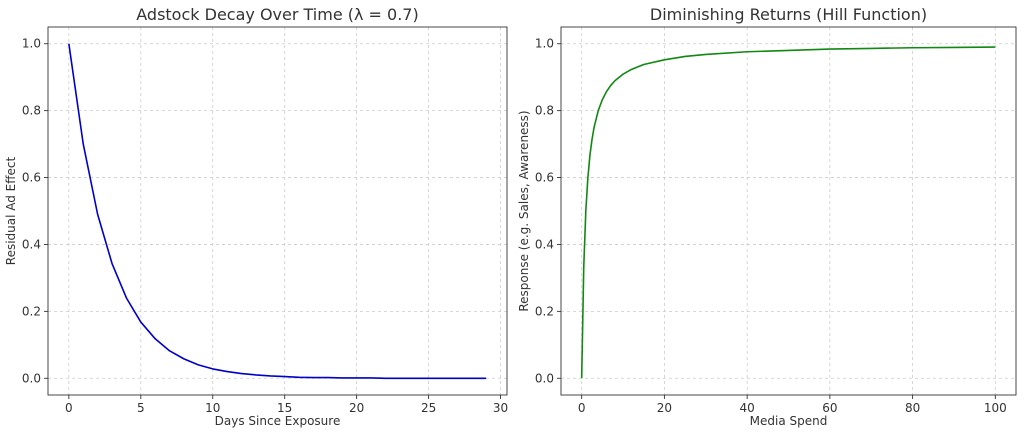  I want to click on x-axis-label: Media Spend, so click(789, 421).